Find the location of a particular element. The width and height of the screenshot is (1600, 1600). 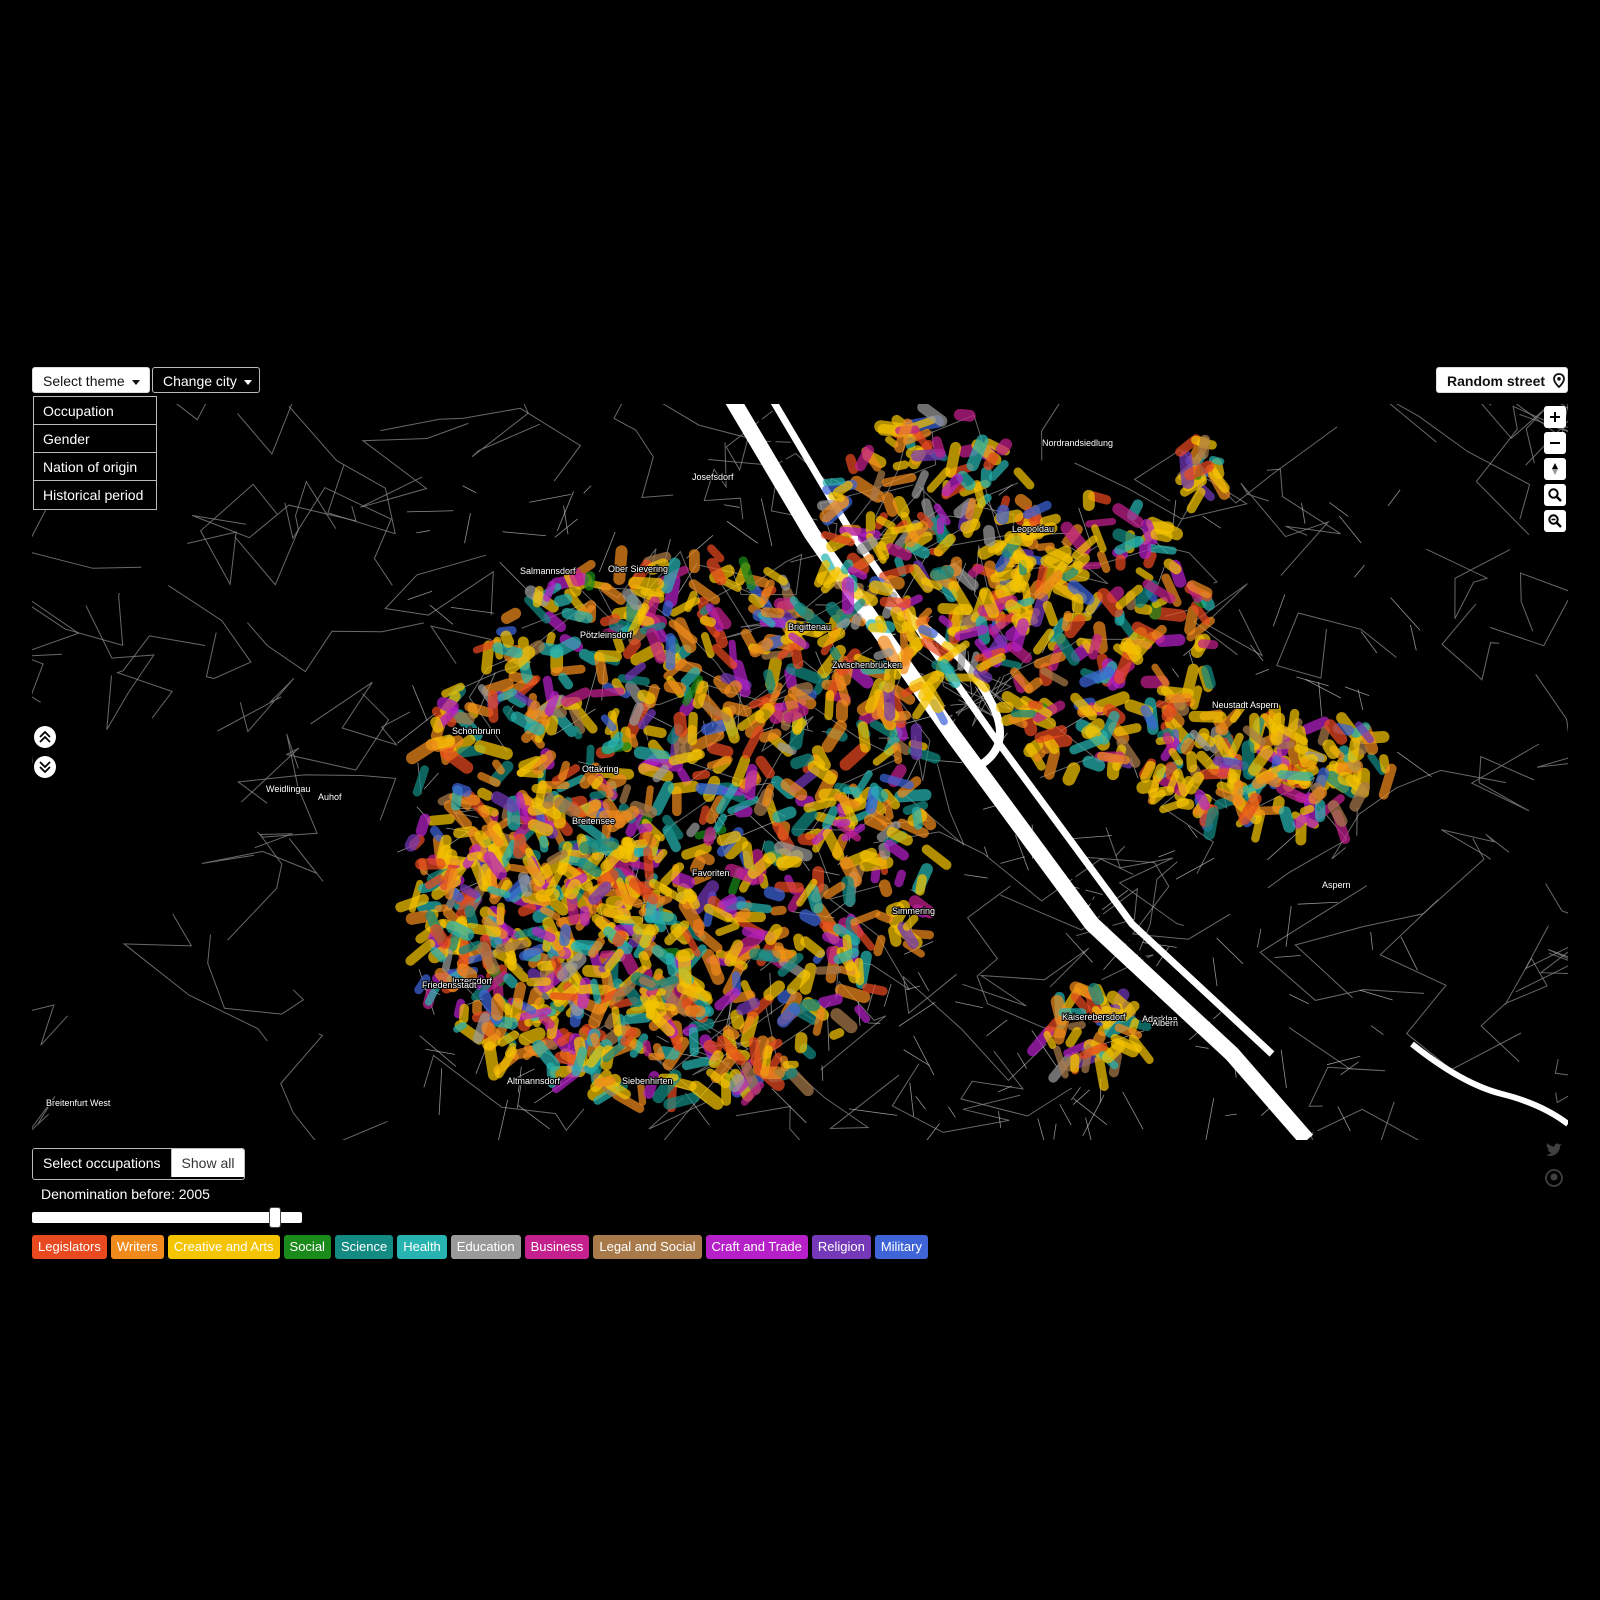

theme-option-gender: Gender is located at coordinates (95, 439).